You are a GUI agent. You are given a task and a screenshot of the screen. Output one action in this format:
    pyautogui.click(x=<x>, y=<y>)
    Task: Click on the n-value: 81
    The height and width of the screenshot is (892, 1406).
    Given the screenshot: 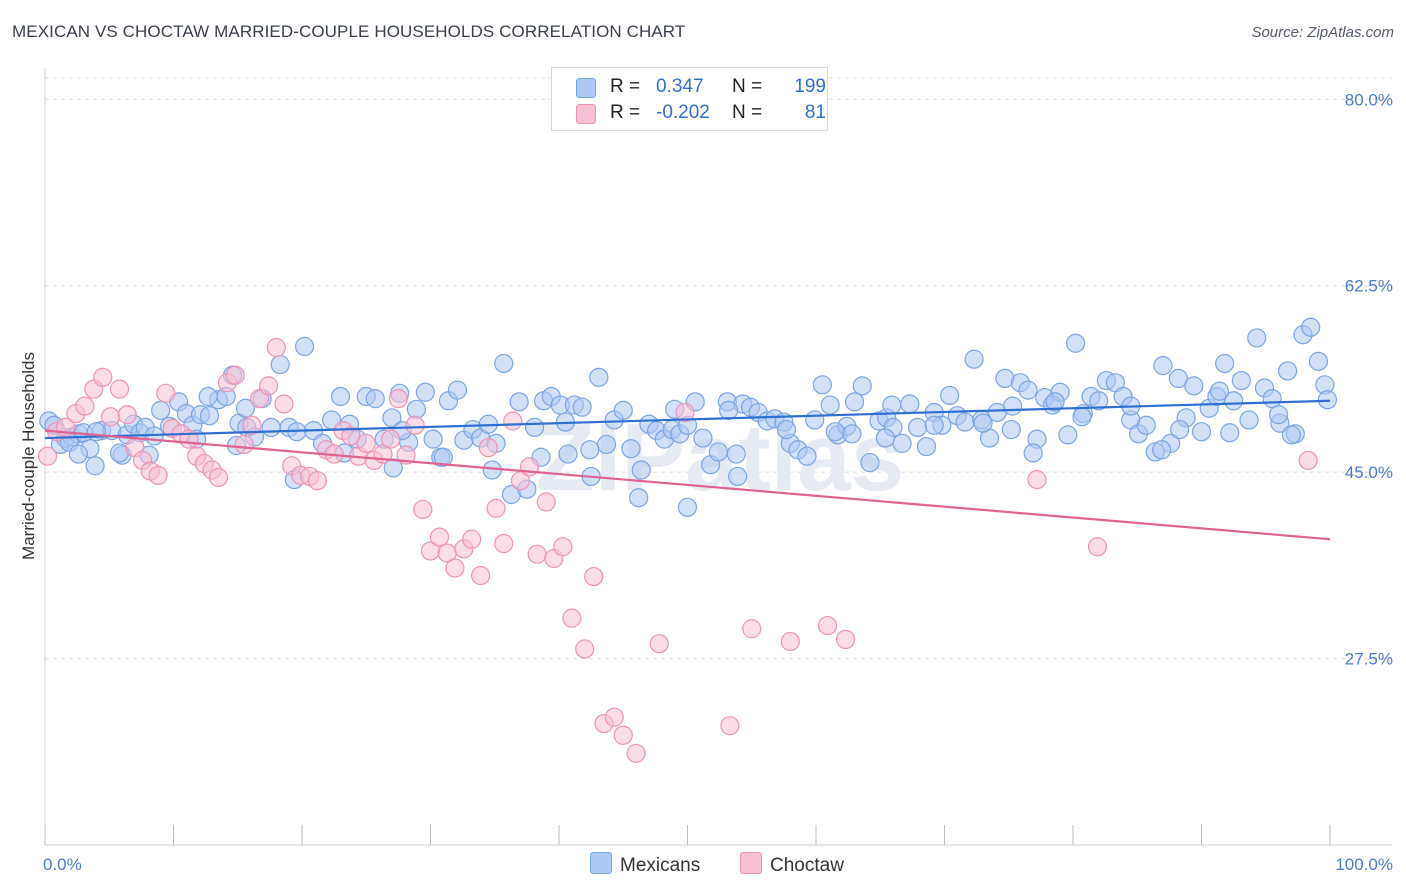 What is the action you would take?
    pyautogui.click(x=815, y=112)
    